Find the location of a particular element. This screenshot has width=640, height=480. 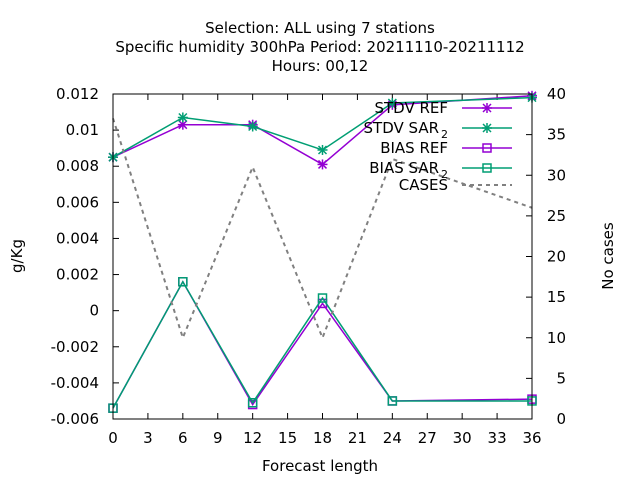

x-tick-label: 36 is located at coordinates (531, 438).